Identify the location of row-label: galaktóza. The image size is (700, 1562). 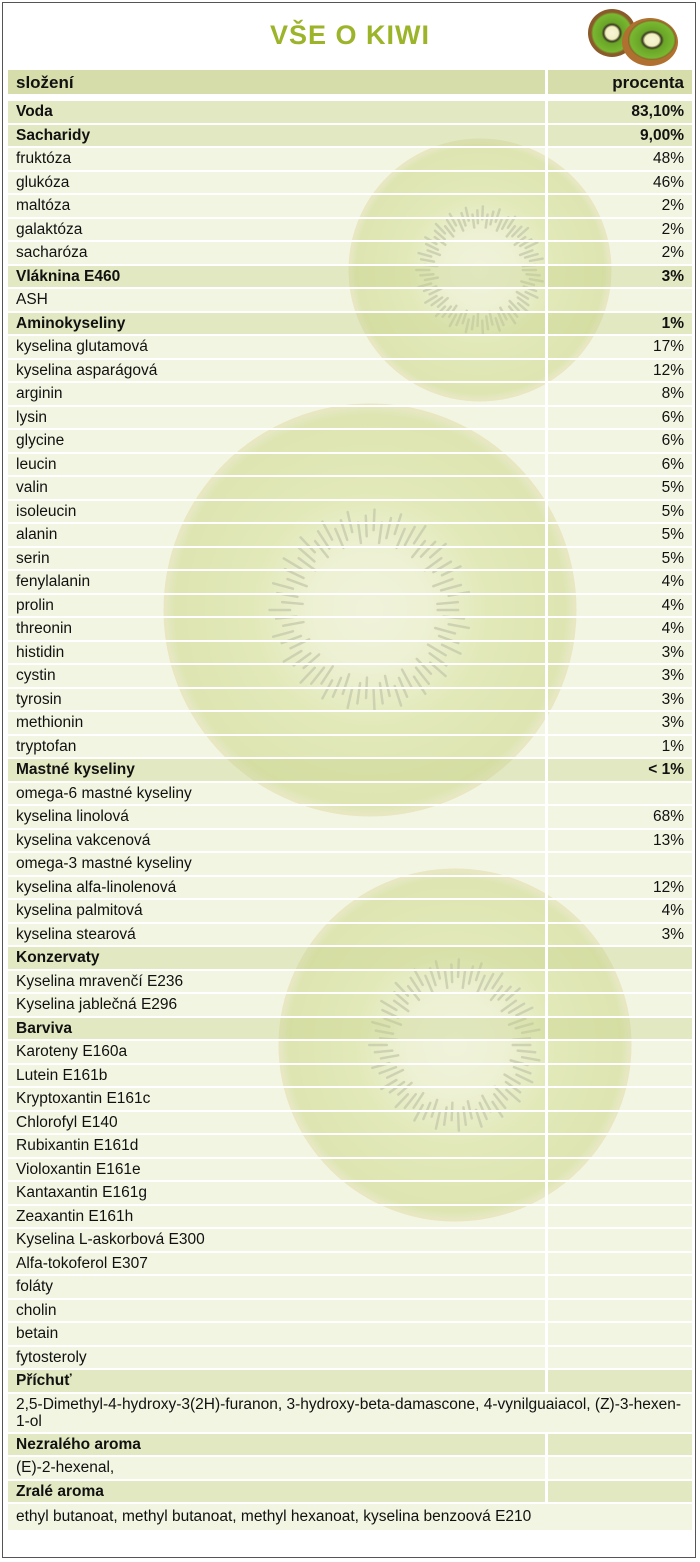
(277, 229).